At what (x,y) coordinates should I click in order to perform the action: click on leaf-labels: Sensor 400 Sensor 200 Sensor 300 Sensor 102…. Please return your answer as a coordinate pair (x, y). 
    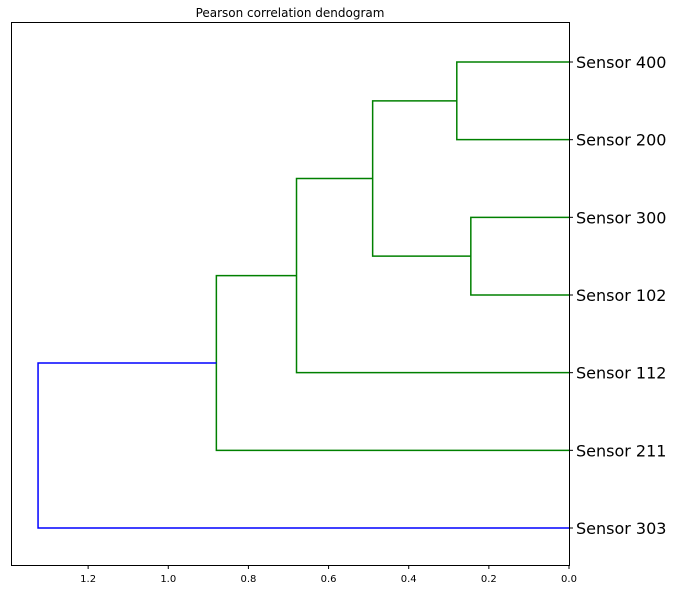
    Looking at the image, I should click on (617, 295).